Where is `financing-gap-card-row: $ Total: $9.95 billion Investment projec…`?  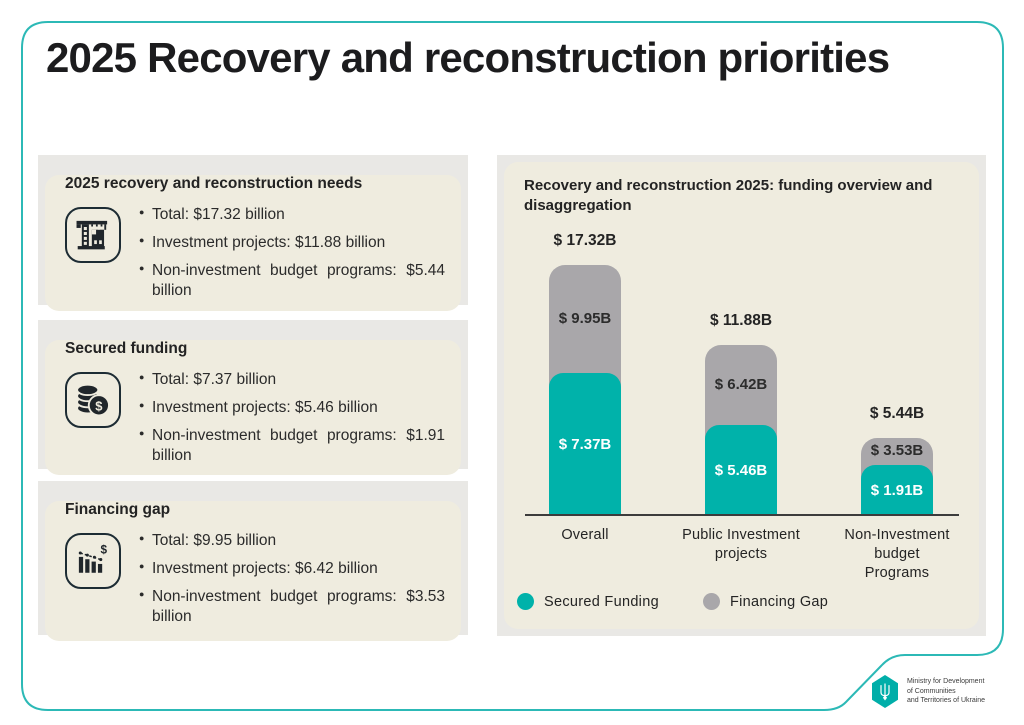 financing-gap-card-row: $ Total: $9.95 billion Investment projec… is located at coordinates (255, 582).